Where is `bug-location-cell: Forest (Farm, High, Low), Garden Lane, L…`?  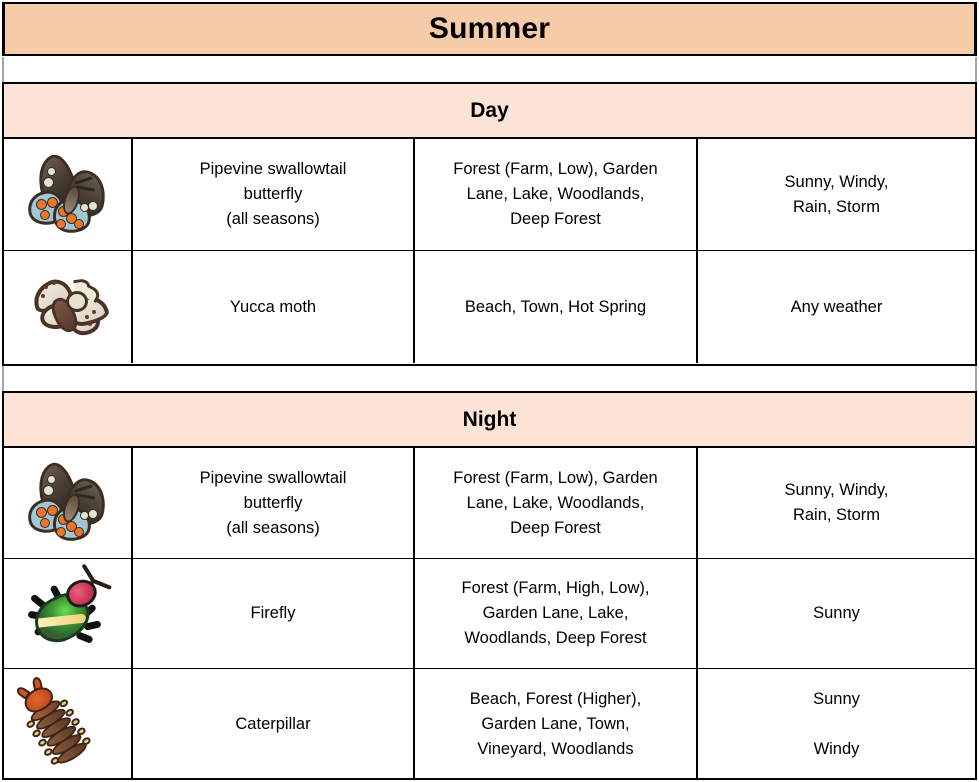 bug-location-cell: Forest (Farm, High, Low), Garden Lane, L… is located at coordinates (556, 613).